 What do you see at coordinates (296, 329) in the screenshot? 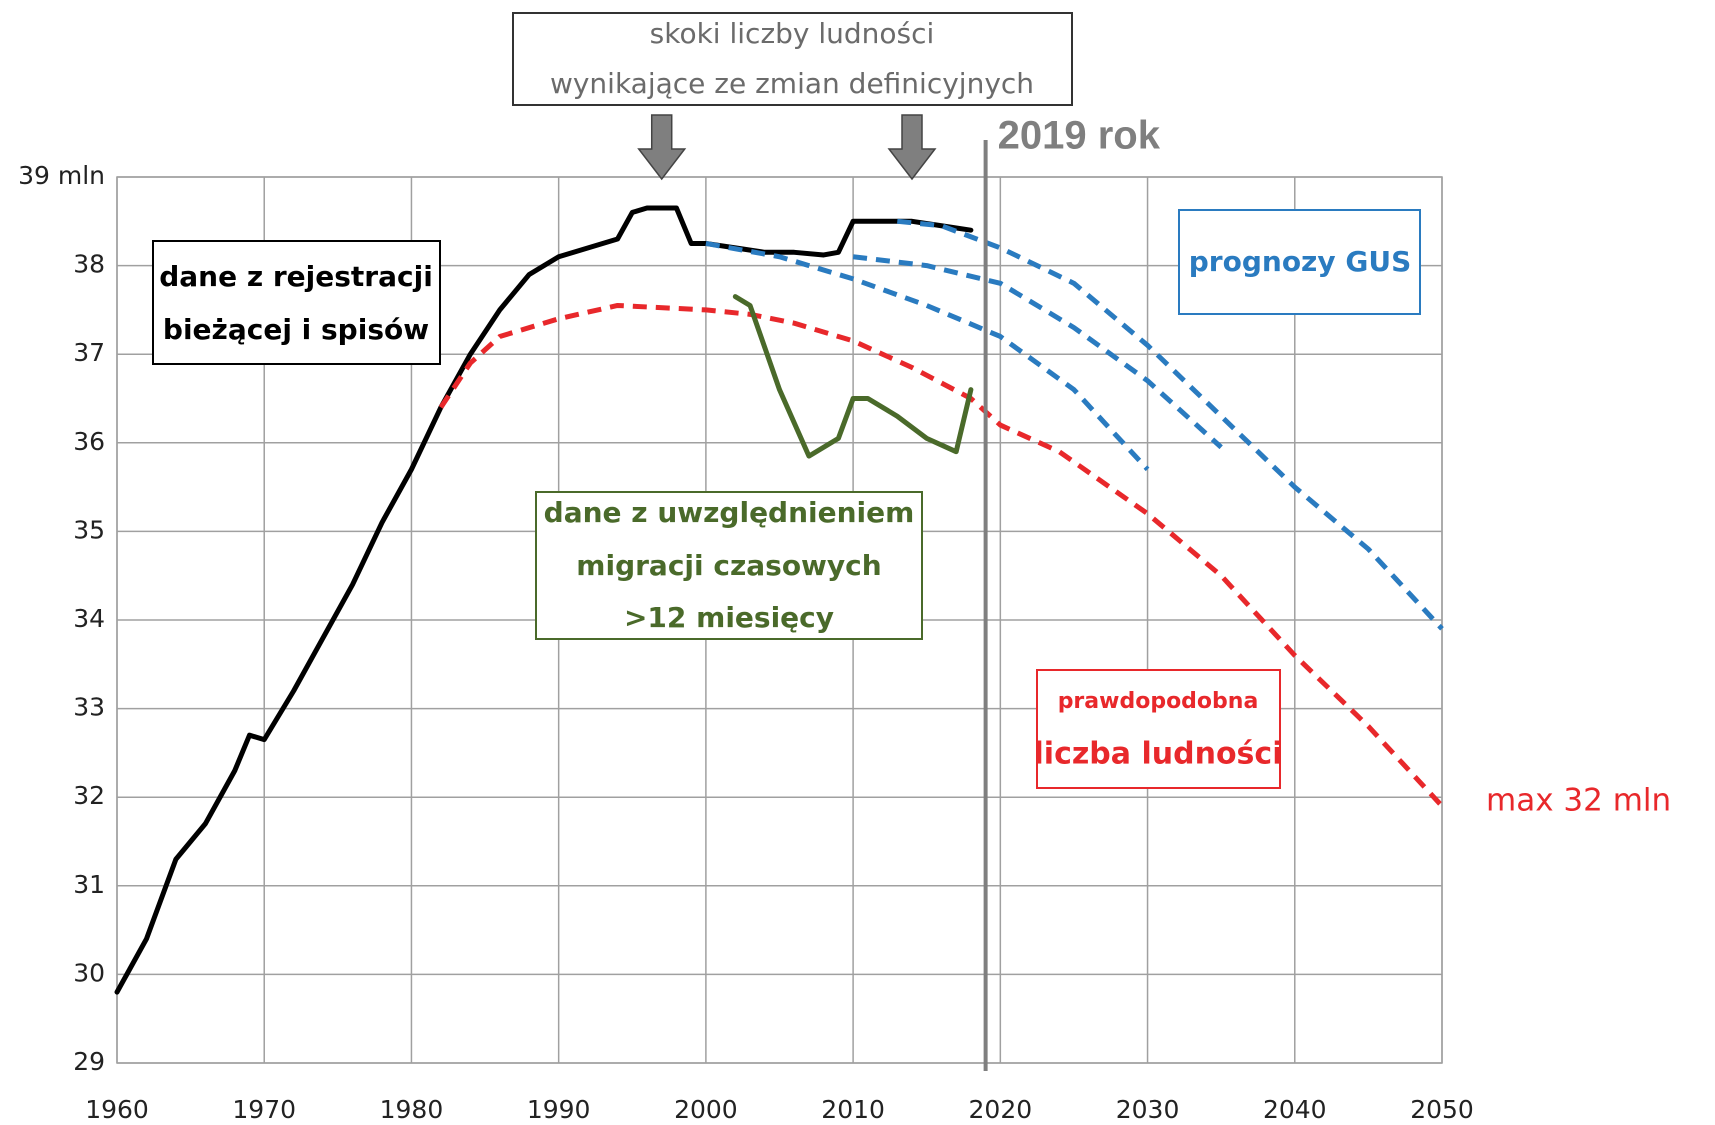
I see `annotation-text: bieżącej i spisów` at bounding box center [296, 329].